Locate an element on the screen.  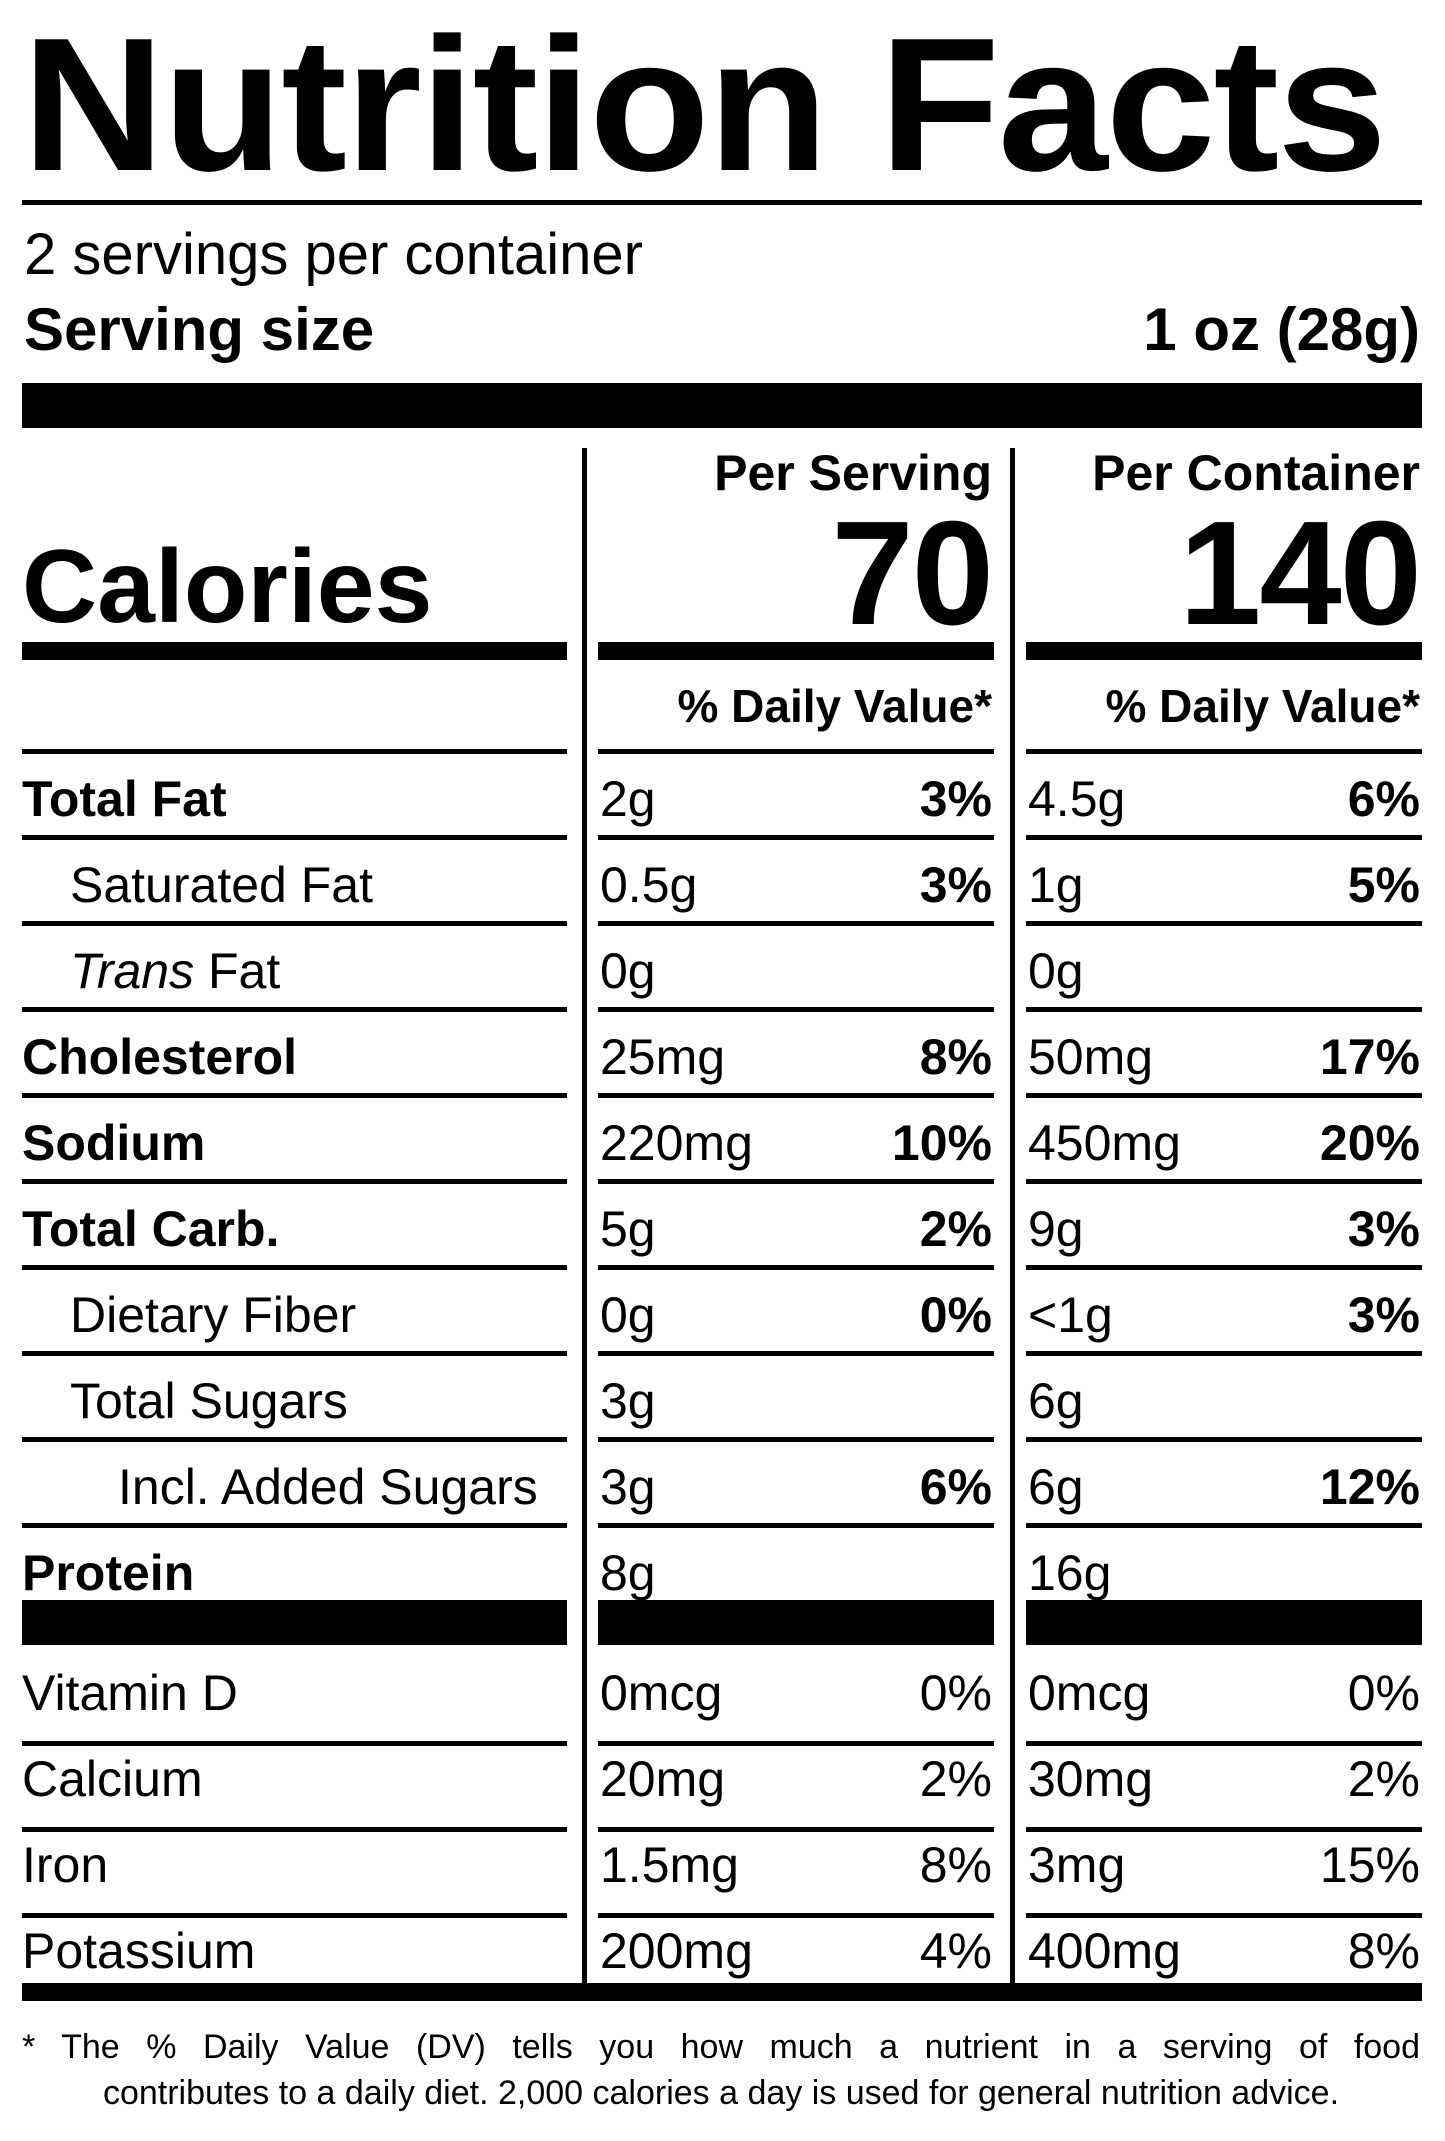
nutrient-total-carb-container-dv: 3% is located at coordinates (1383, 1229).